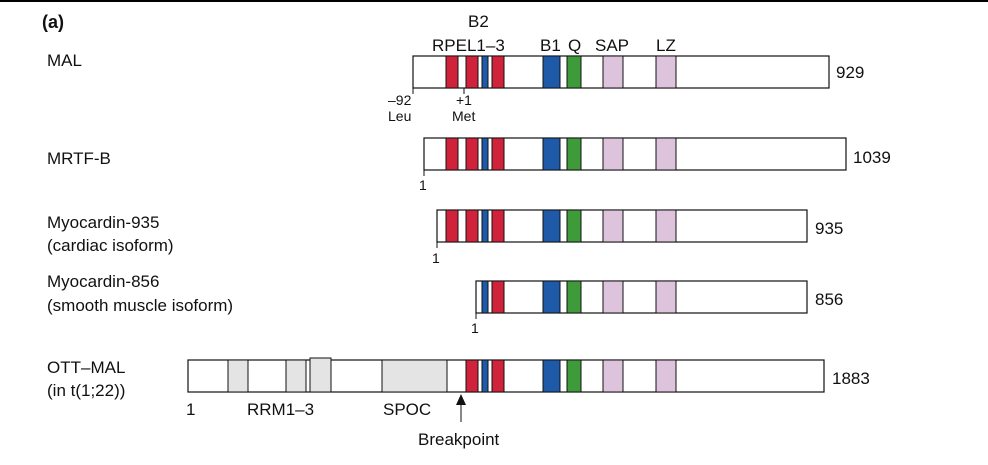 Image resolution: width=988 pixels, height=465 pixels. Describe the element at coordinates (459, 439) in the screenshot. I see `breakpoint-label: Breakpoint` at that location.